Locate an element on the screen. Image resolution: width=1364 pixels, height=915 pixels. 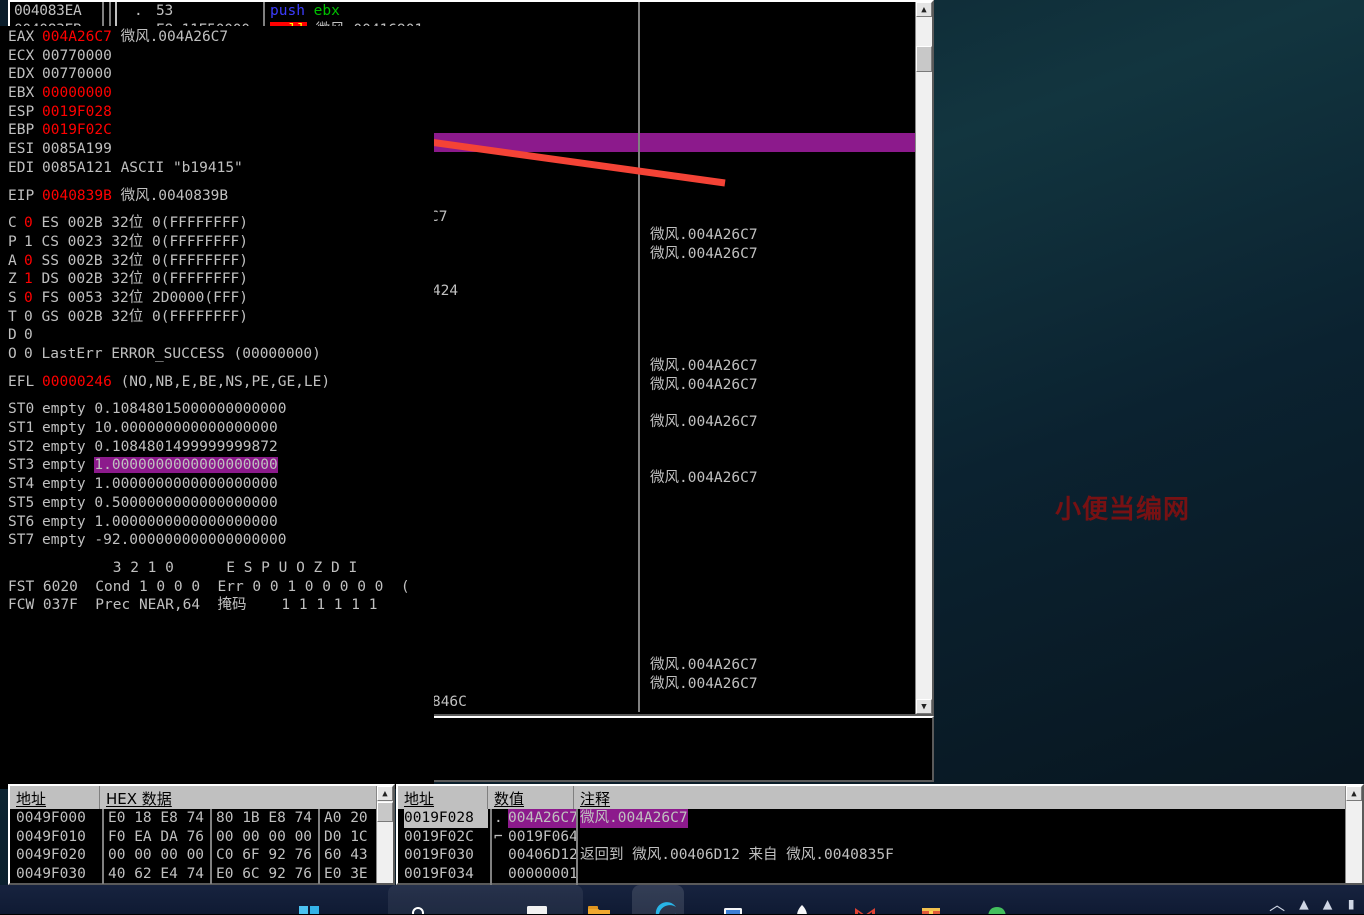
dump-row: 0049F030 40 62 E4 74 E0 6C 92 76 E0 3E is located at coordinates (201, 874).